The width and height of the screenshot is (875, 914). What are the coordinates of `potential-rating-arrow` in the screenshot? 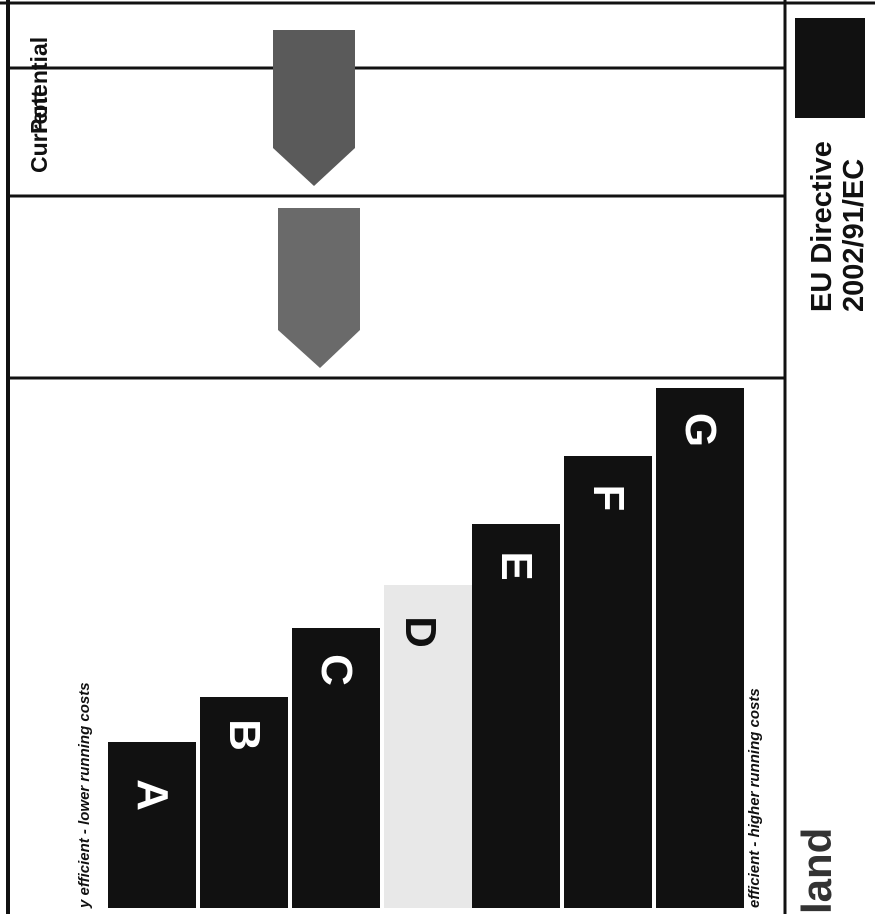 It's located at (314, 108).